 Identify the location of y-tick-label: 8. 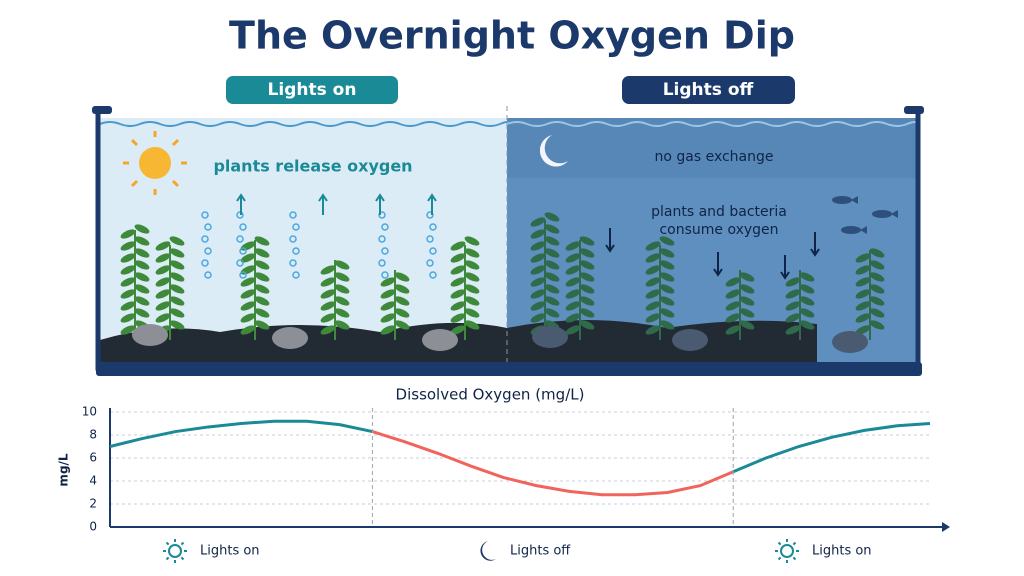
(93, 435).